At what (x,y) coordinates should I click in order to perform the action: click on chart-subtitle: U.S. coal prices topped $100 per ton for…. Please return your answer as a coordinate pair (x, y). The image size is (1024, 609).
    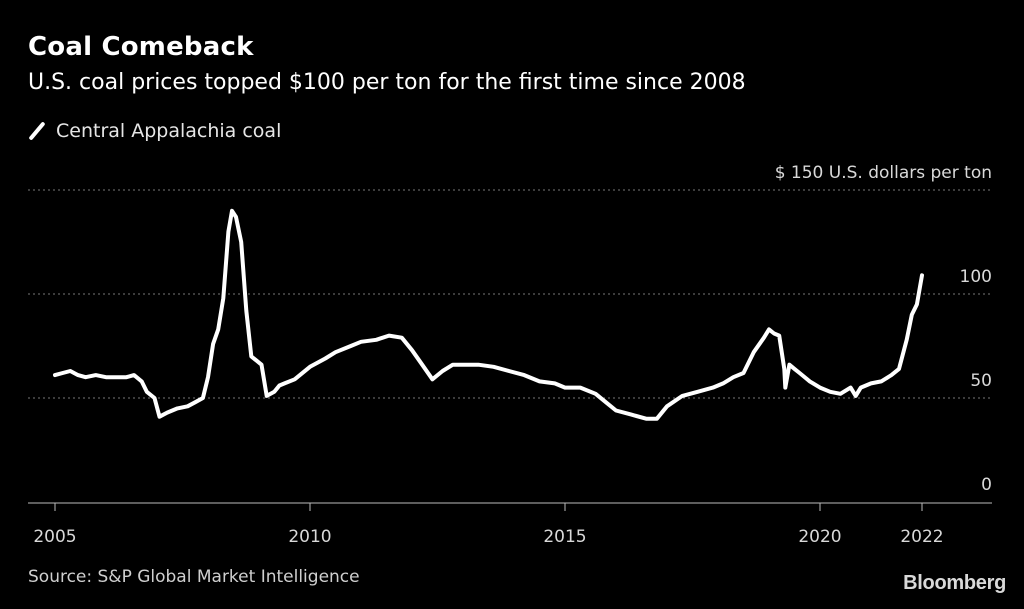
    Looking at the image, I should click on (387, 82).